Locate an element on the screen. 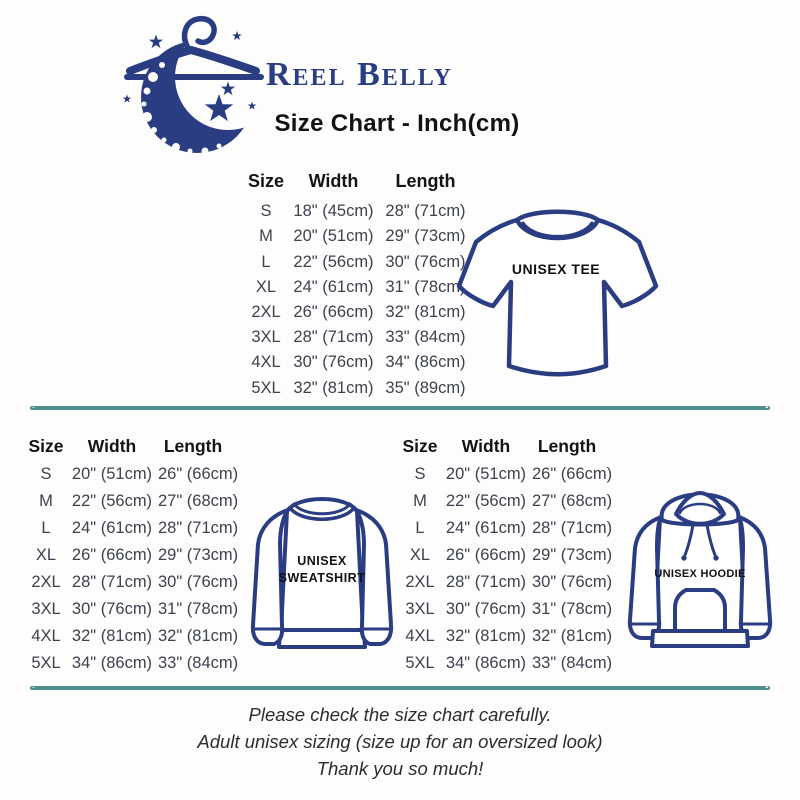  table-row: S 18" (45cm) 28" (71cm) is located at coordinates (358, 211).